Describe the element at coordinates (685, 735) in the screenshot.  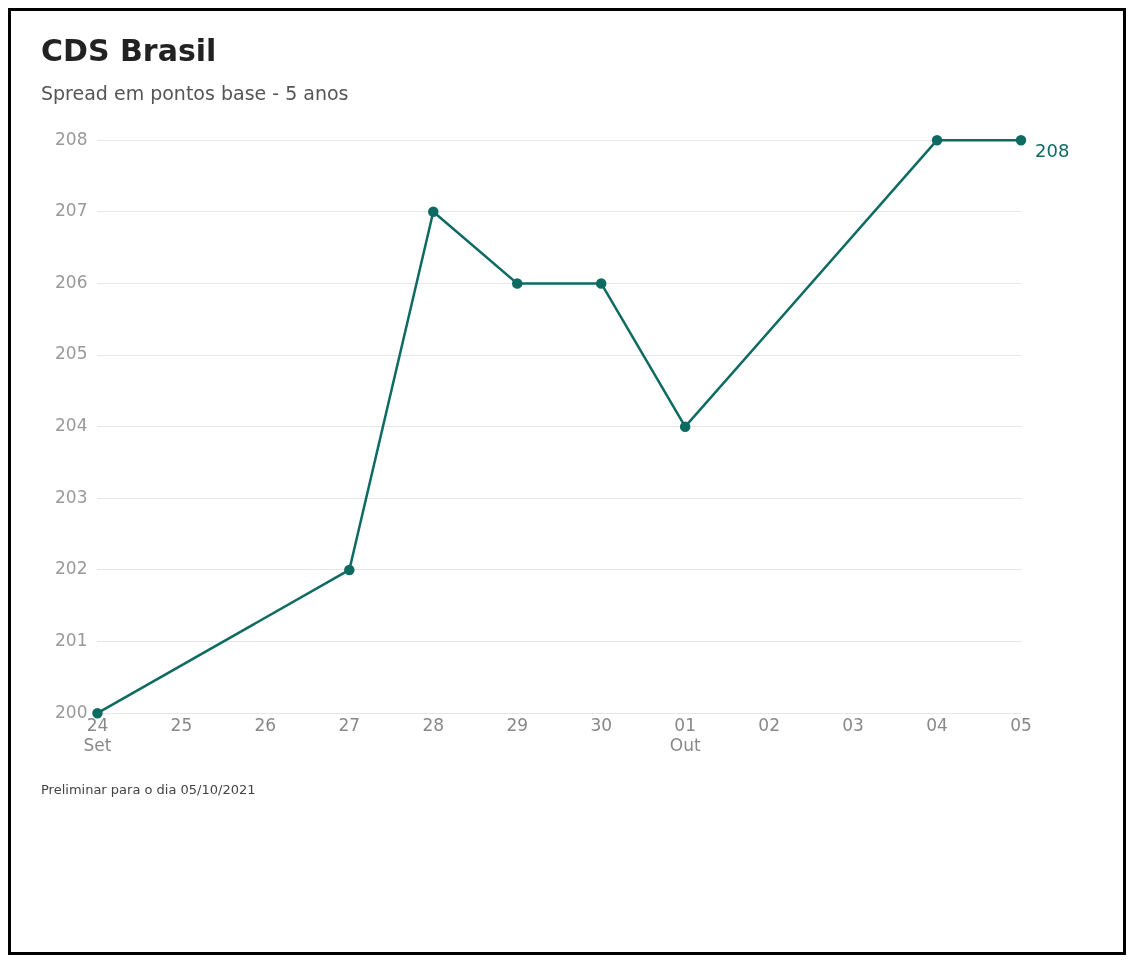
I see `x-tick-label: 01 Out` at that location.